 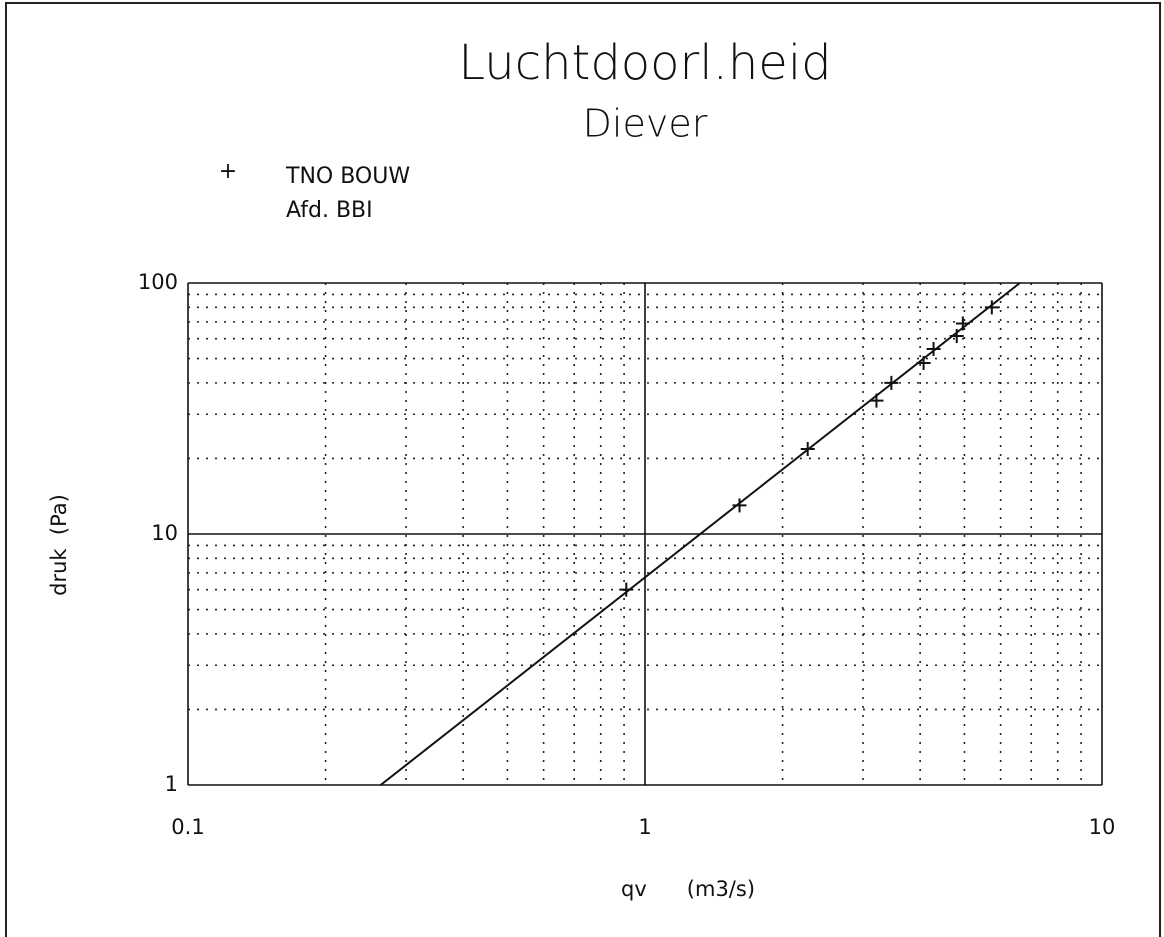 What do you see at coordinates (1102, 827) in the screenshot?
I see `x-tick-label: 10` at bounding box center [1102, 827].